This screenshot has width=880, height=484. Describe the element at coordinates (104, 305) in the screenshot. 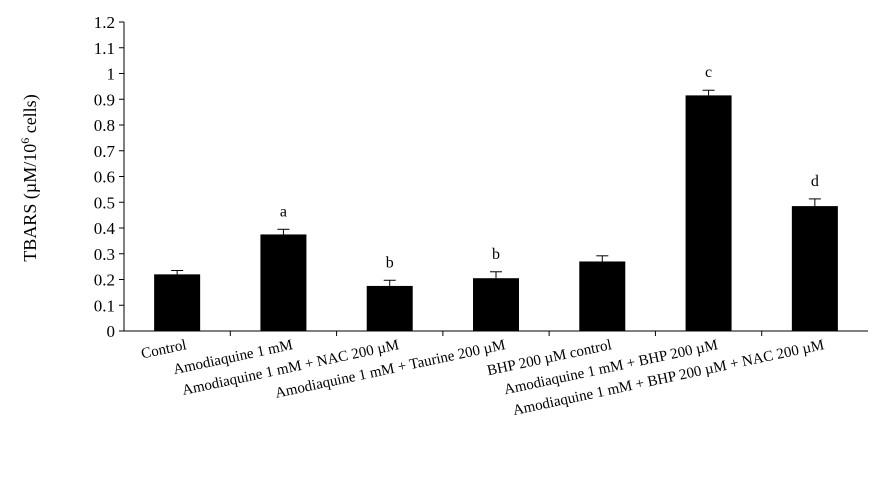

I see `y-tick-label: 0.1` at that location.